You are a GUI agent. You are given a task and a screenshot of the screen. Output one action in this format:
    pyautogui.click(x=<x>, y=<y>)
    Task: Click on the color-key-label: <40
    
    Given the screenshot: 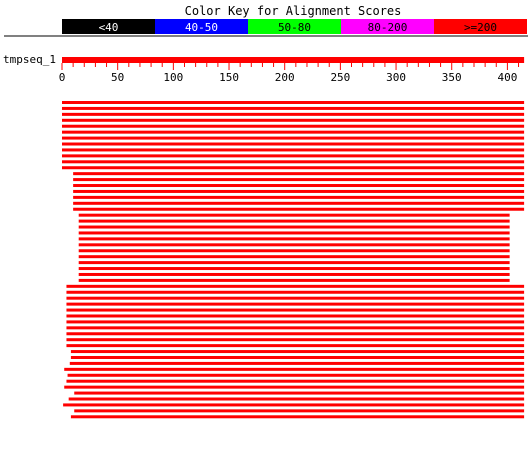 What is the action you would take?
    pyautogui.click(x=109, y=27)
    